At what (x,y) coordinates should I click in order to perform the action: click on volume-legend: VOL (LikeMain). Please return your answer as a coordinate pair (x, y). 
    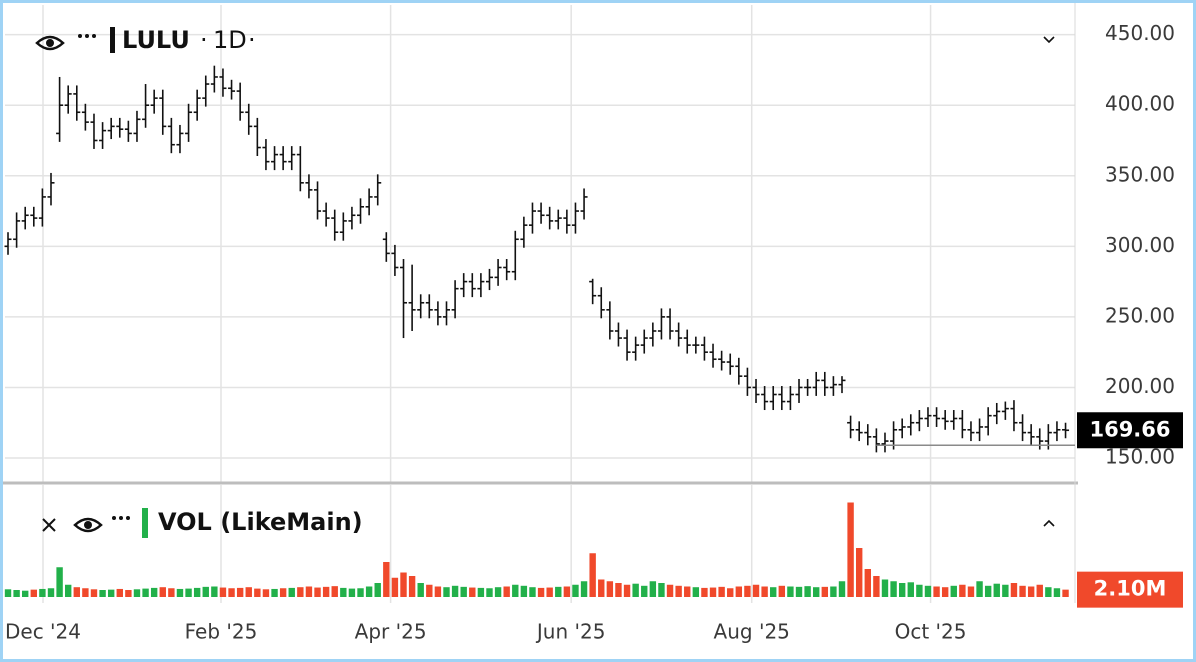
    Looking at the image, I should click on (548, 523).